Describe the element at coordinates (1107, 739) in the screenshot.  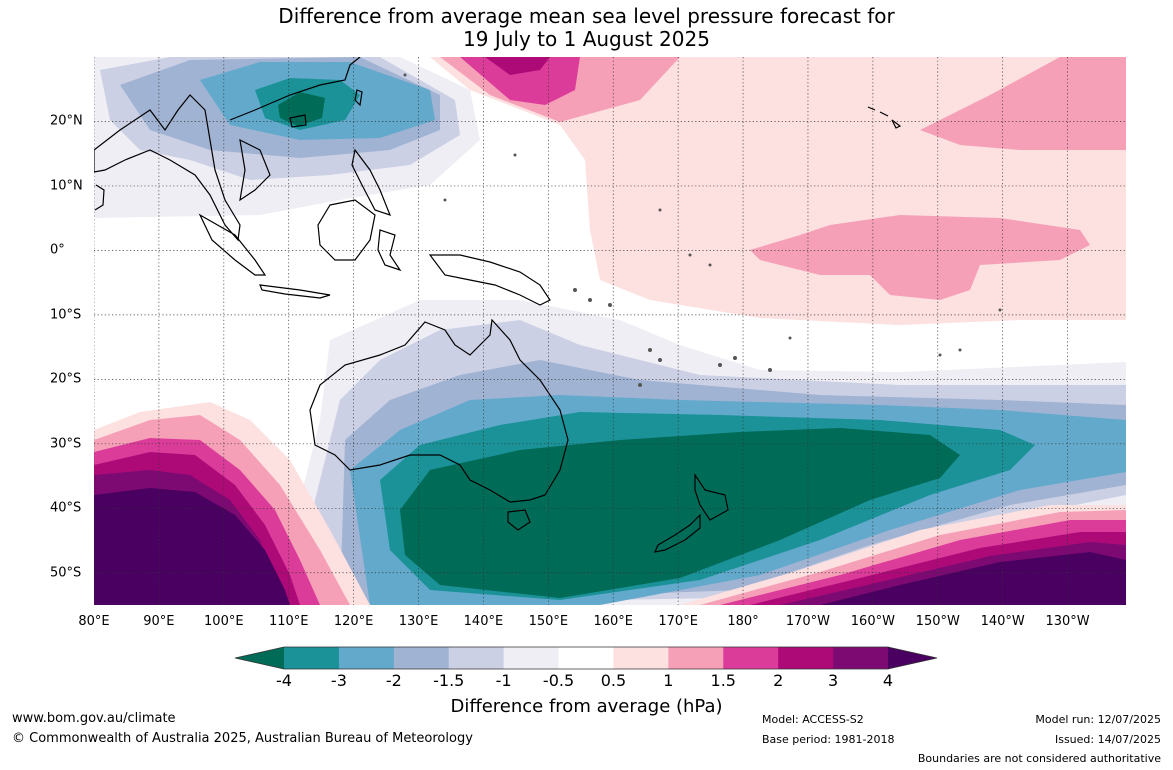
I see `footer-issued: Issued: 14/07/2025` at that location.